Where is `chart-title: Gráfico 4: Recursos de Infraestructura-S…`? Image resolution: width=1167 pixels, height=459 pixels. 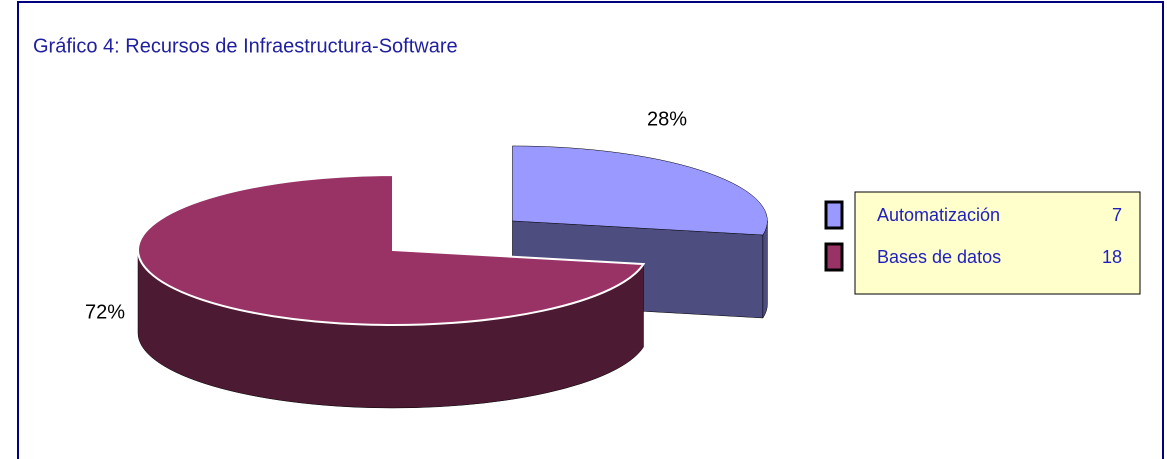
chart-title: Gráfico 4: Recursos de Infraestructura-S… is located at coordinates (245, 46).